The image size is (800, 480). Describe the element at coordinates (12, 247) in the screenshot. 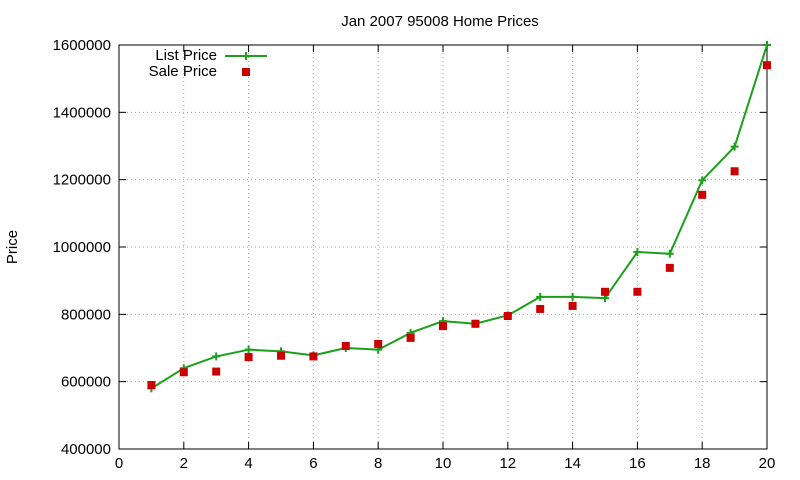

I see `y-axis-label: Price` at that location.